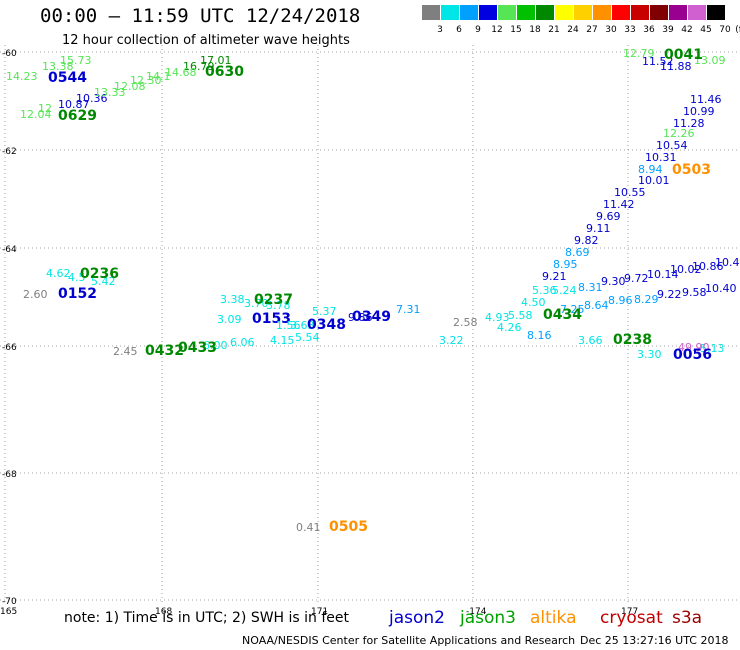 The height and width of the screenshot is (650, 740). What do you see at coordinates (99, 274) in the screenshot?
I see `pass-time-label: 0236` at bounding box center [99, 274].